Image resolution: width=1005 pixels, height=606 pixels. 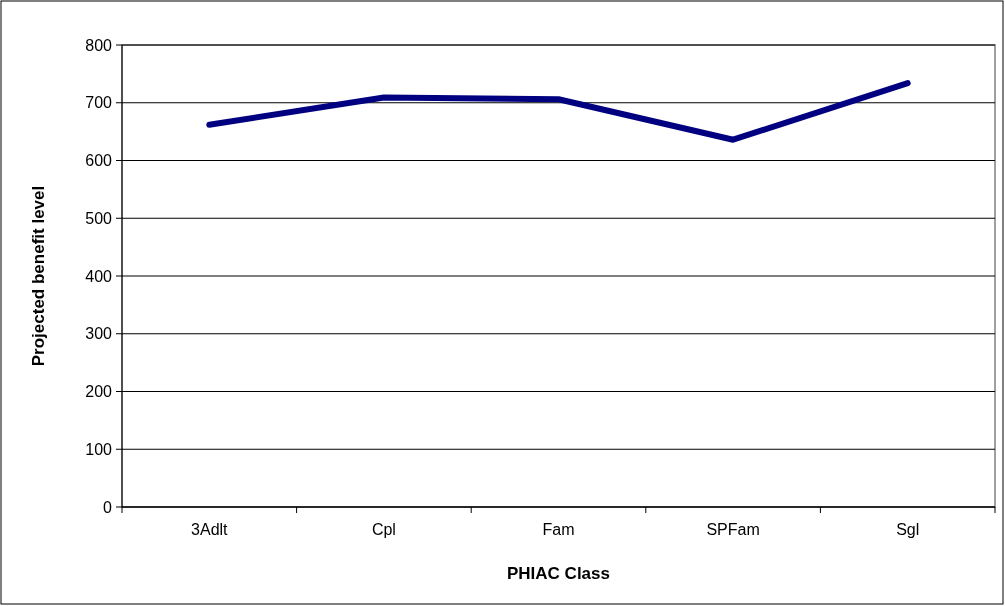 I want to click on x-tick-label: Fam, so click(x=558, y=529).